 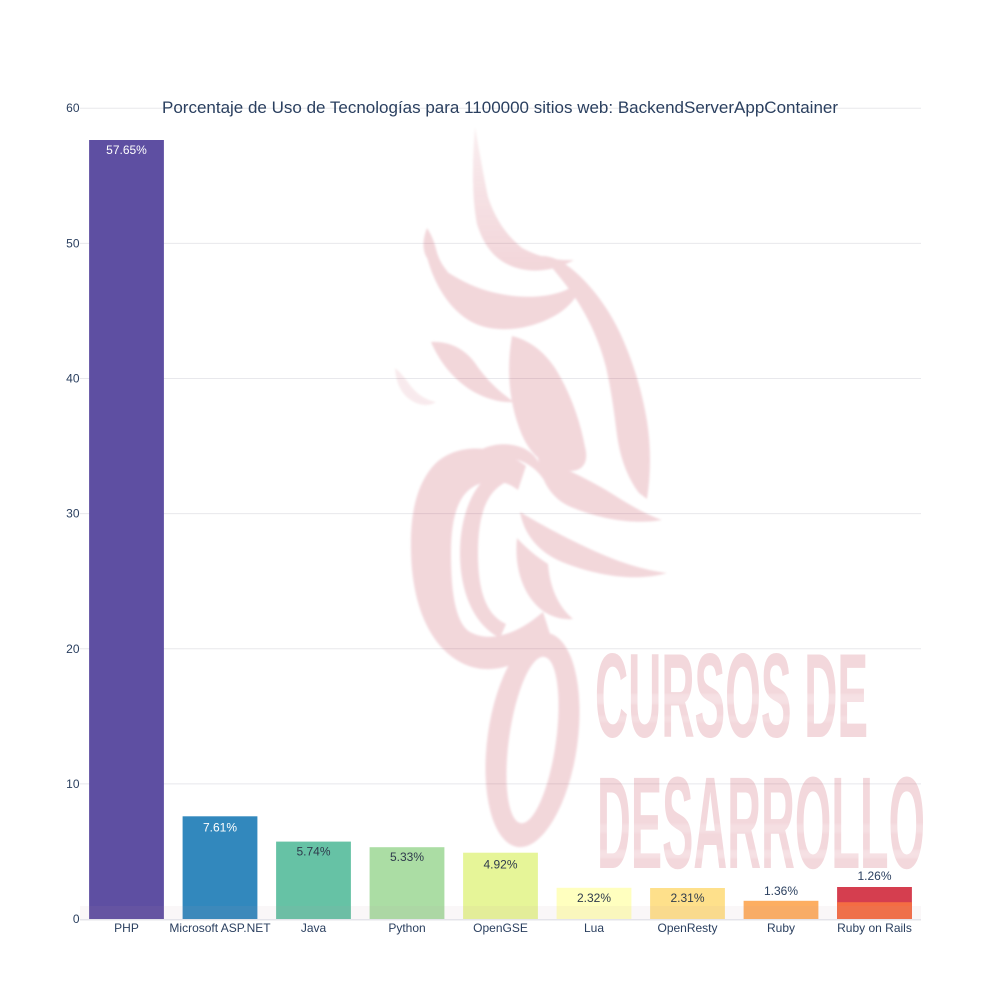 What do you see at coordinates (687, 898) in the screenshot?
I see `svg-text: 2.31%` at bounding box center [687, 898].